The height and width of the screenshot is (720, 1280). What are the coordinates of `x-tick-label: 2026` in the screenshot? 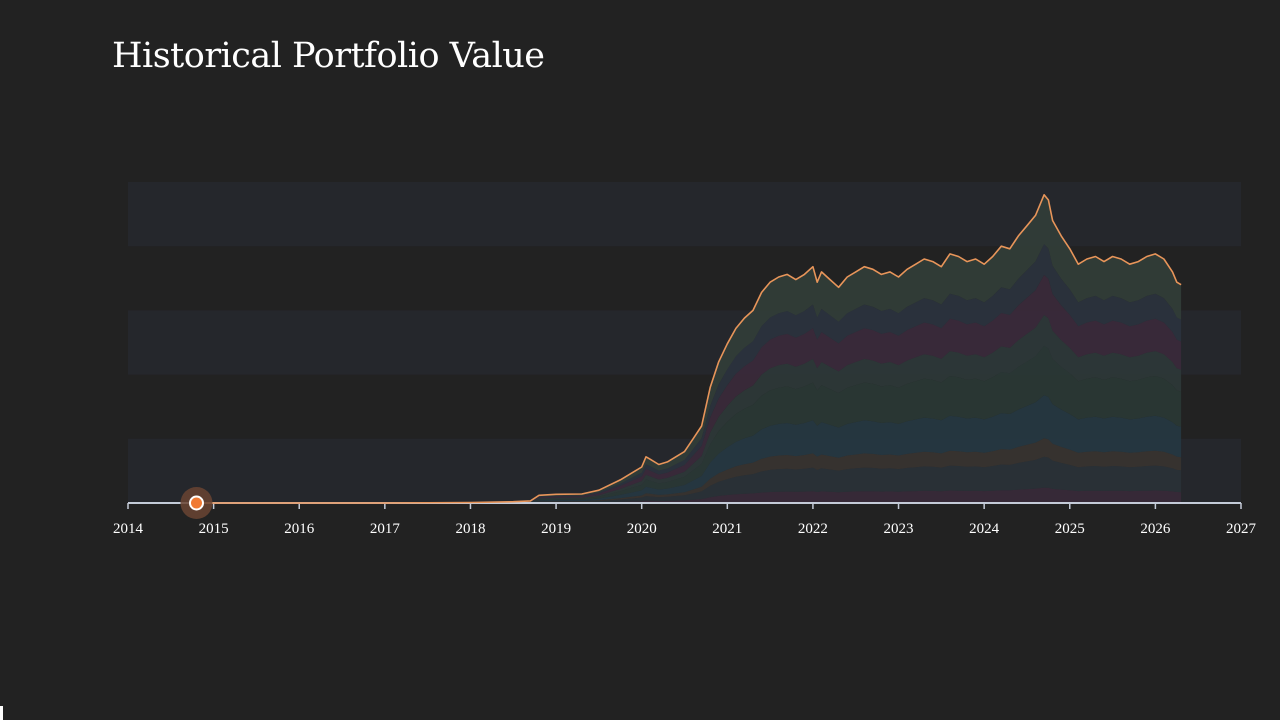 It's located at (1155, 529).